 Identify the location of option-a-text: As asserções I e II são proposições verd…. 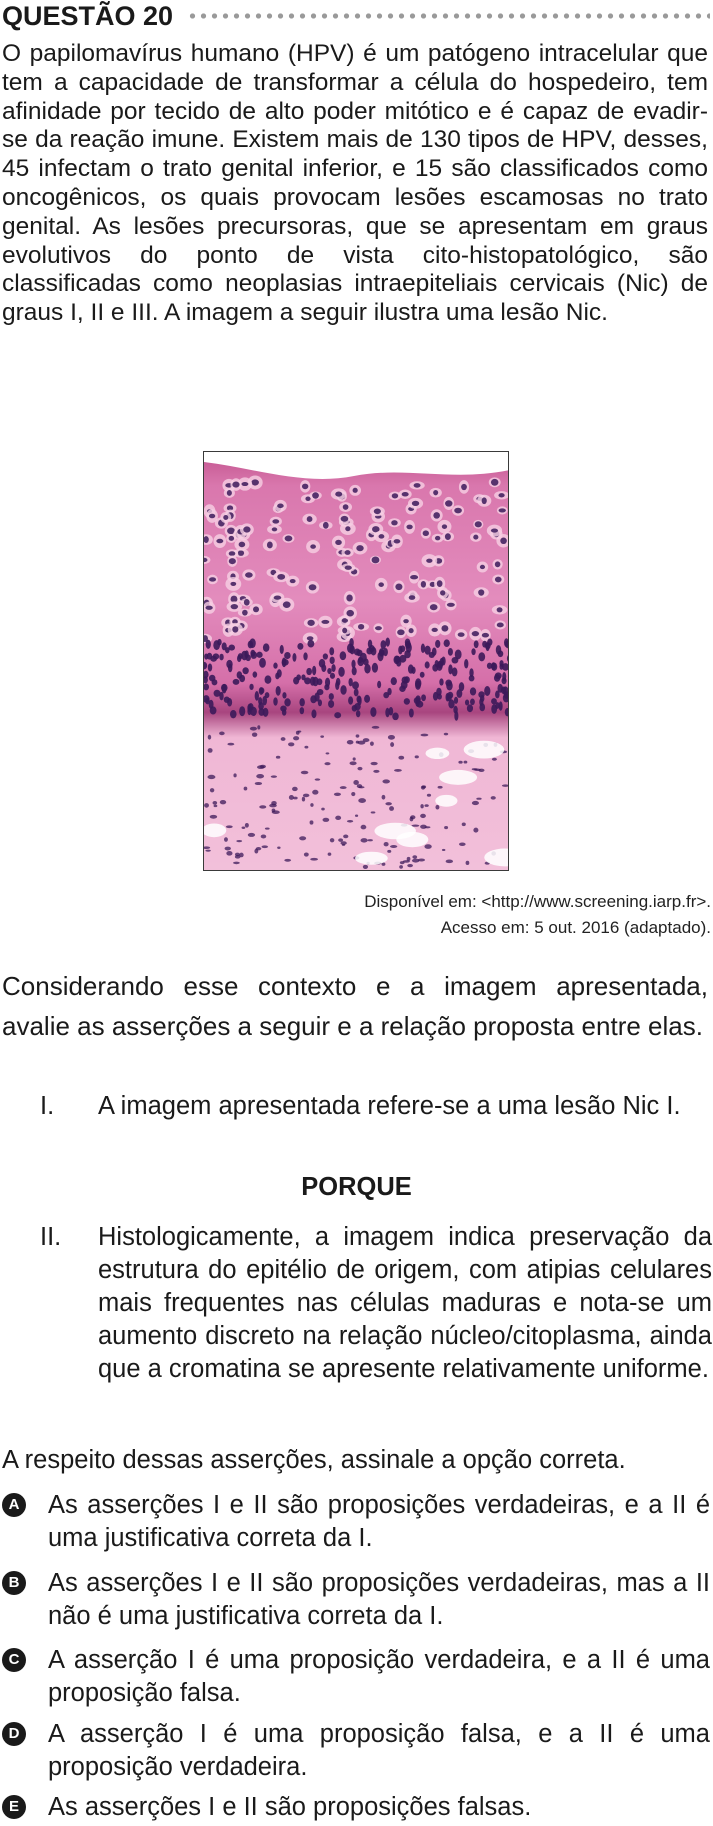
(379, 1521).